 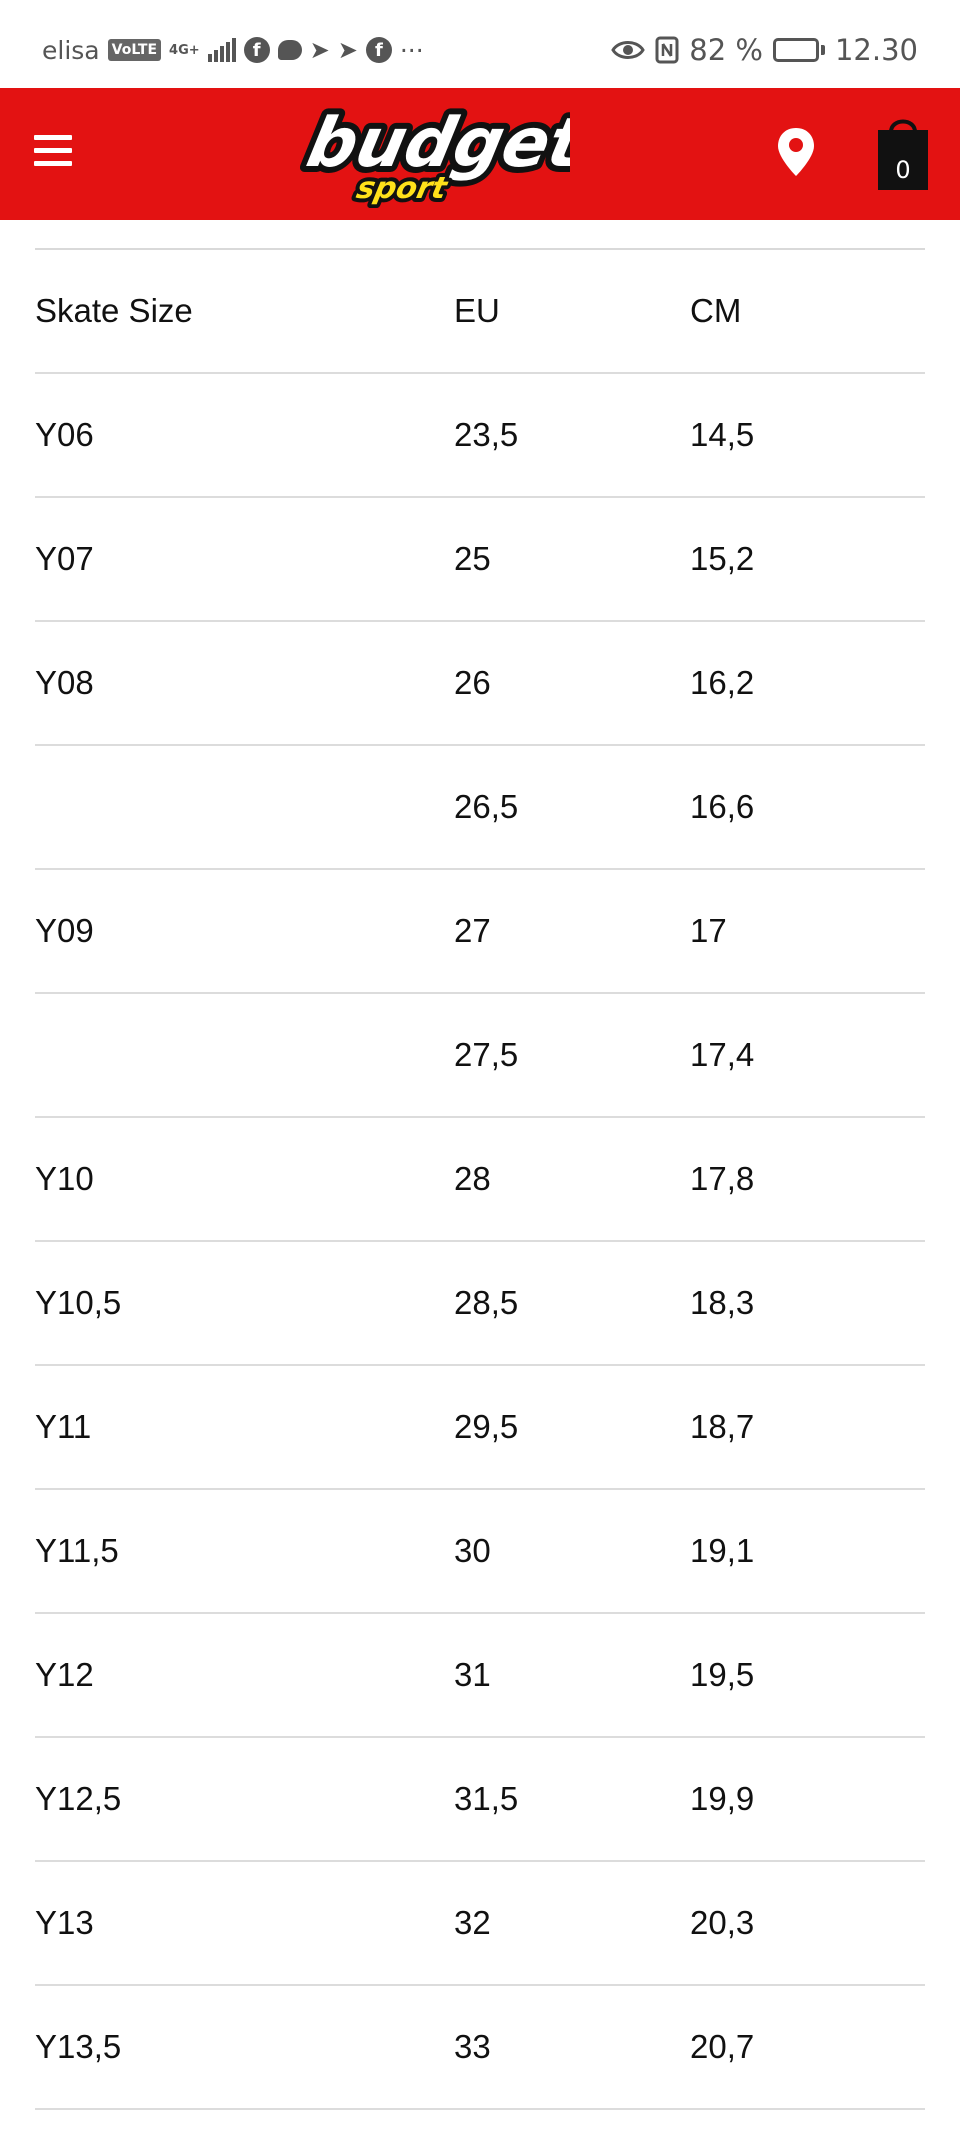 What do you see at coordinates (708, 930) in the screenshot?
I see `cell-cm: 17` at bounding box center [708, 930].